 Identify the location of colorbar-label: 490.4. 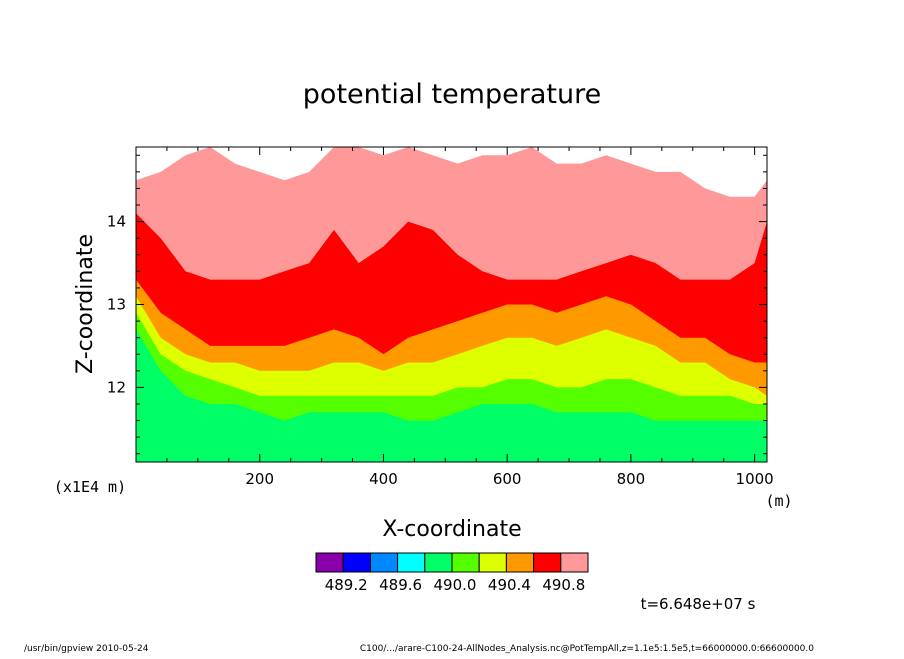
(509, 585).